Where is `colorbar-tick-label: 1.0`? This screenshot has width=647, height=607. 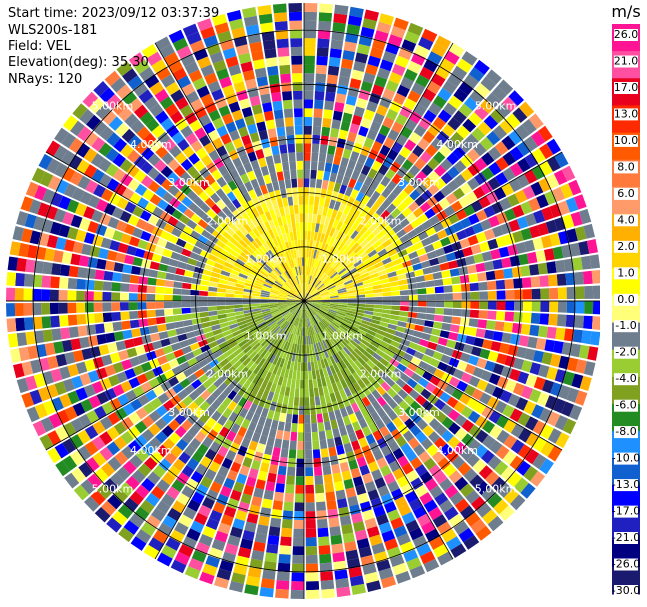 colorbar-tick-label: 1.0 is located at coordinates (626, 272).